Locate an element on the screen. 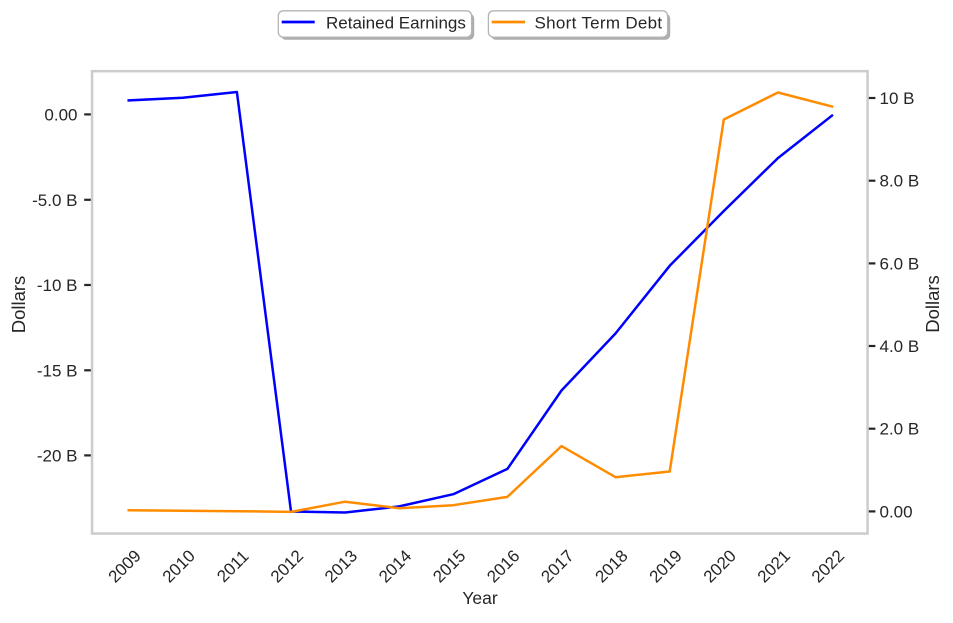 The width and height of the screenshot is (953, 623). svg-text: -15 B is located at coordinates (57, 370).